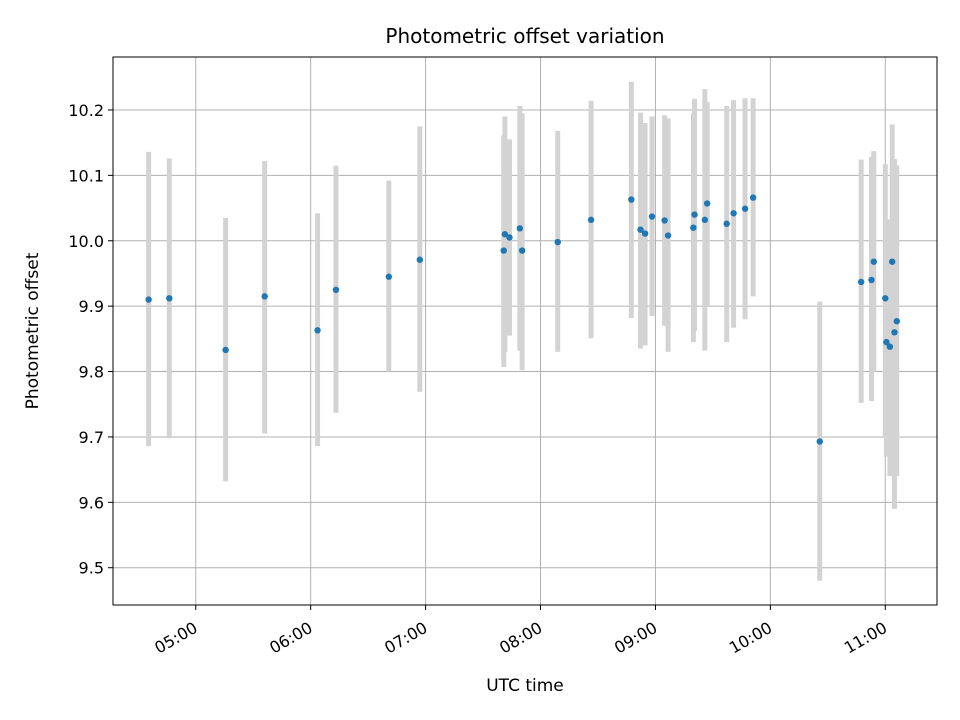  What do you see at coordinates (91, 372) in the screenshot?
I see `y-tick-label: 9.8` at bounding box center [91, 372].